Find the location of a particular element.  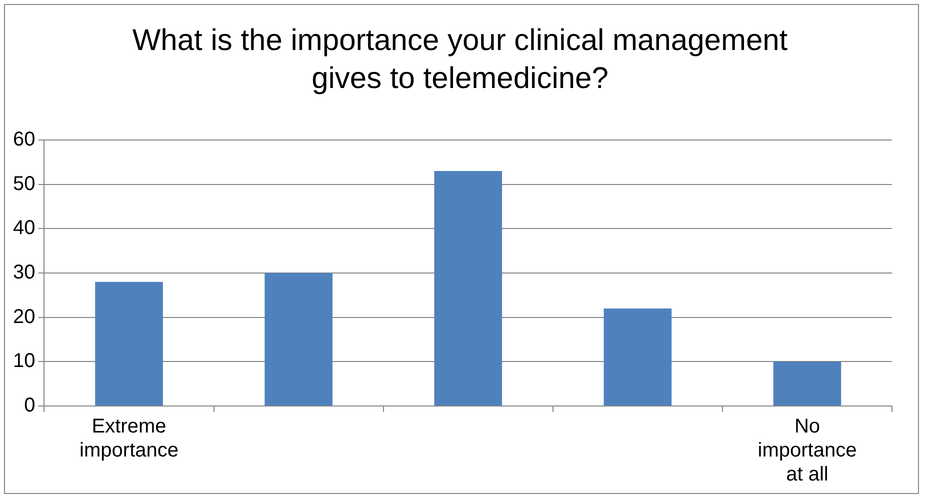

y-tick-label: 60 is located at coordinates (24, 139).